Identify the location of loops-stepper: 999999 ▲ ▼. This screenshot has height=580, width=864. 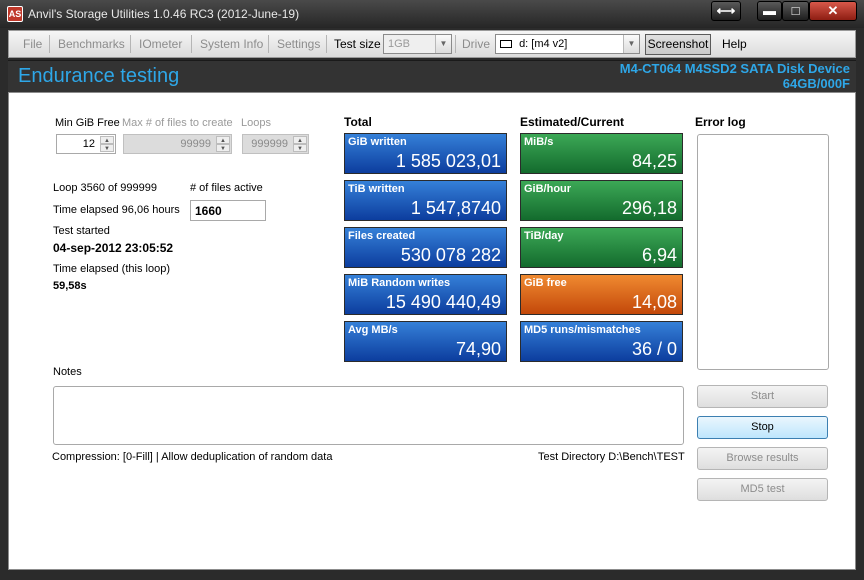
(275, 144).